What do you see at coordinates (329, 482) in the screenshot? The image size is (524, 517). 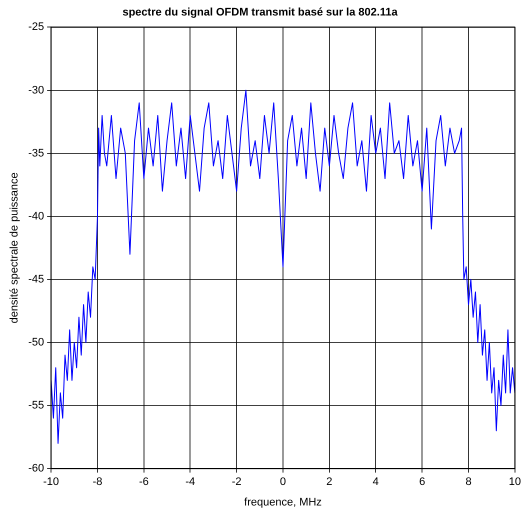 I see `x-tick-label: 2` at bounding box center [329, 482].